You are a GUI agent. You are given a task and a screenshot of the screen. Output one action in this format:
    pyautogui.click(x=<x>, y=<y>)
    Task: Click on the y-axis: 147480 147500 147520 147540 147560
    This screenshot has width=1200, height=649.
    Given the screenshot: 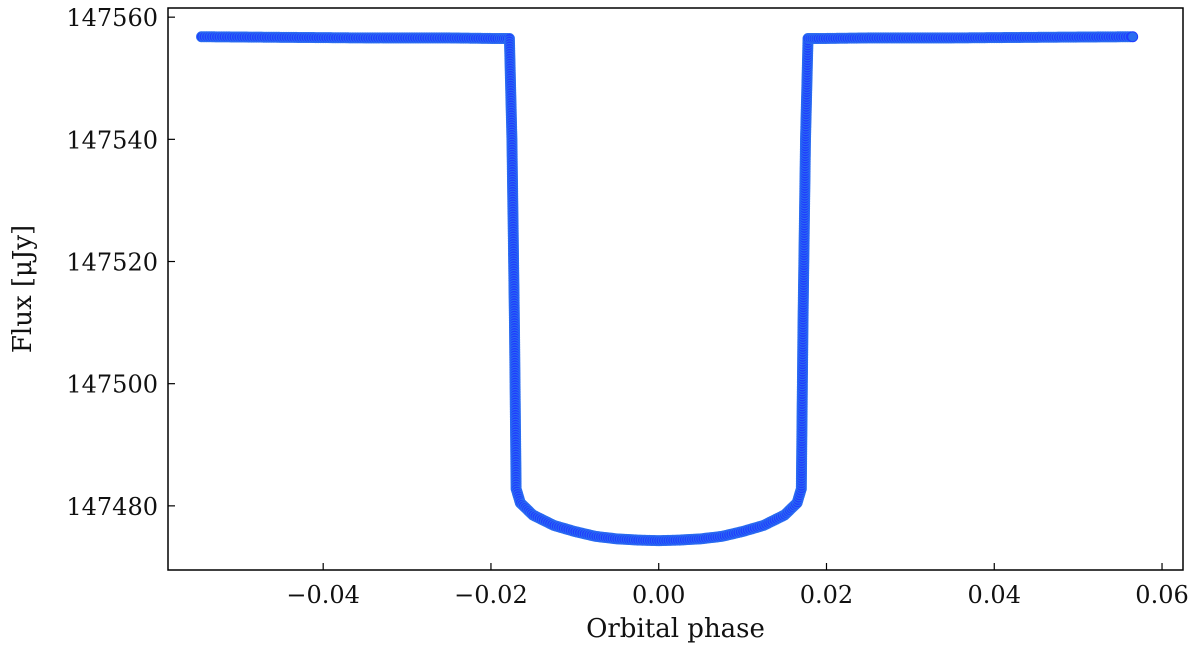 What is the action you would take?
    pyautogui.click(x=120, y=262)
    